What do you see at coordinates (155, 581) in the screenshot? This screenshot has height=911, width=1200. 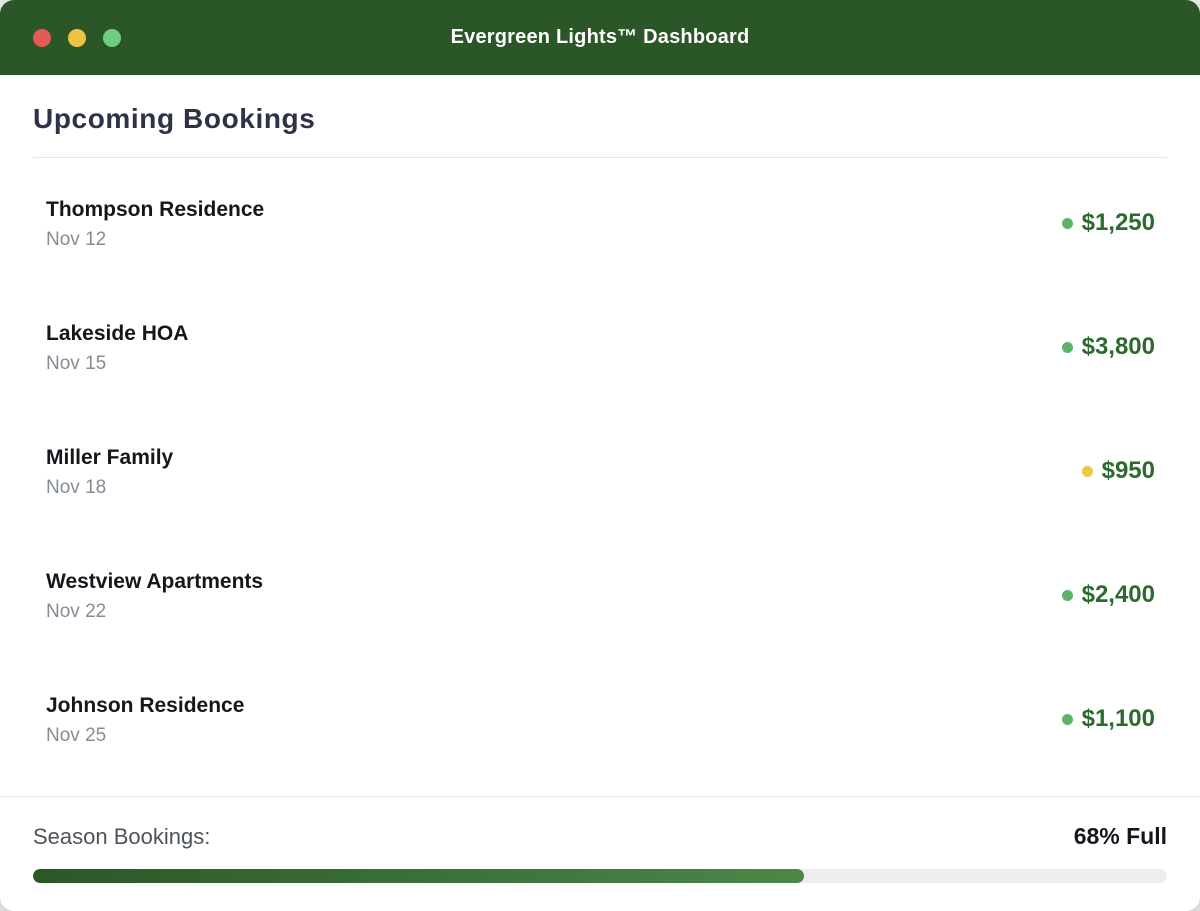 I see `booking-name: Westview Apartments` at bounding box center [155, 581].